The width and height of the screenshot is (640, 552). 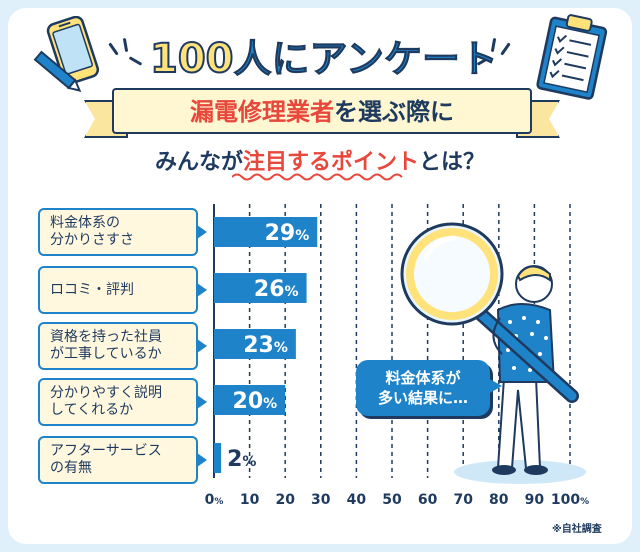 What do you see at coordinates (428, 500) in the screenshot?
I see `x-tick-label-6: 60` at bounding box center [428, 500].